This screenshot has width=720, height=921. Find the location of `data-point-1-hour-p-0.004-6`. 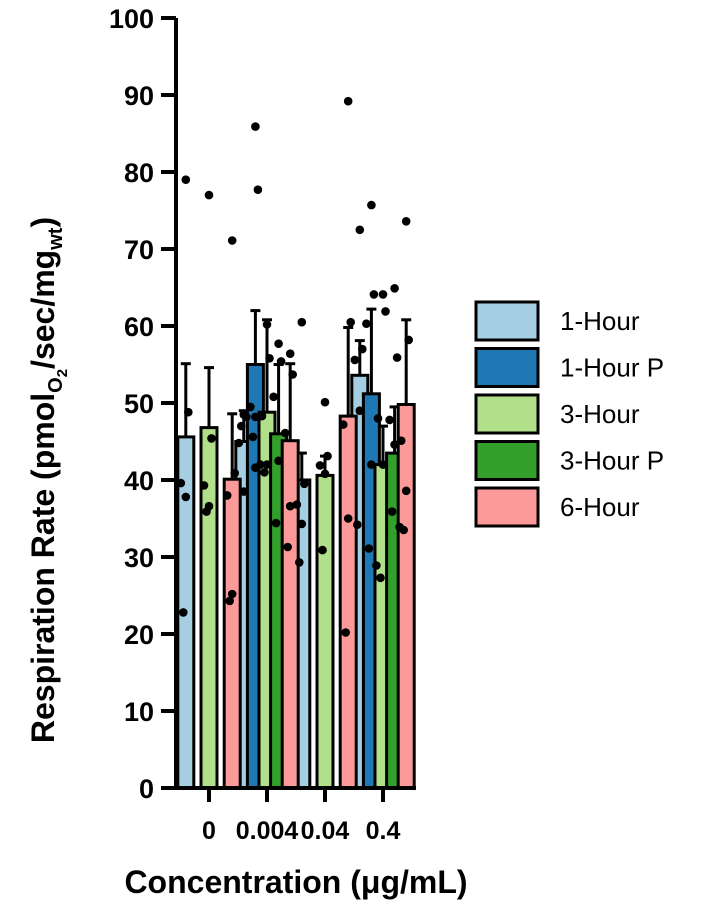

data-point-1-hour-p-0.004-6 is located at coordinates (255, 468).